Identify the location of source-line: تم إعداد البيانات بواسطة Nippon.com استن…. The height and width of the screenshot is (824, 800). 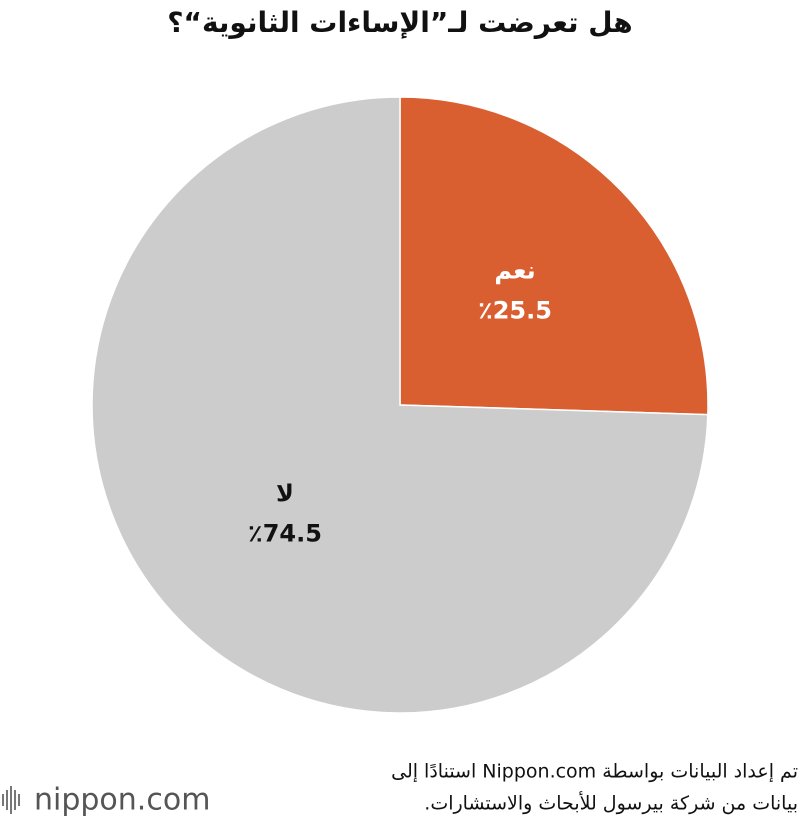
(594, 772).